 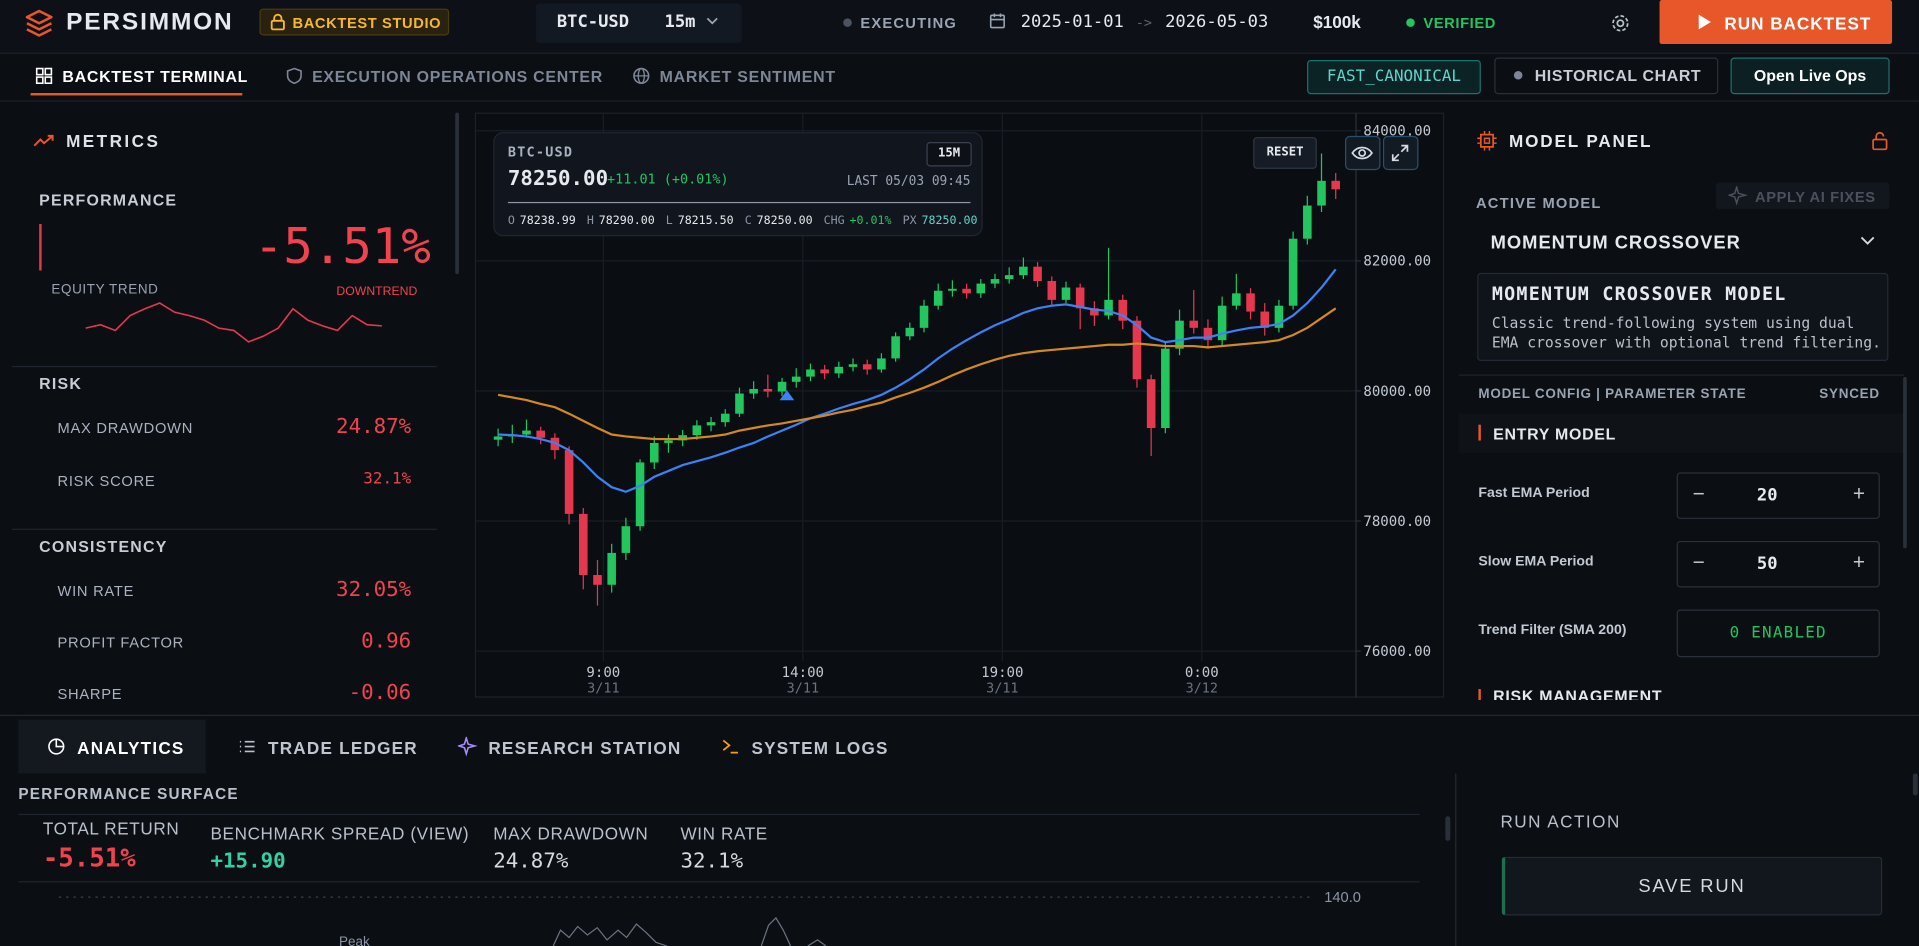 I want to click on logo-icon, so click(x=39, y=23).